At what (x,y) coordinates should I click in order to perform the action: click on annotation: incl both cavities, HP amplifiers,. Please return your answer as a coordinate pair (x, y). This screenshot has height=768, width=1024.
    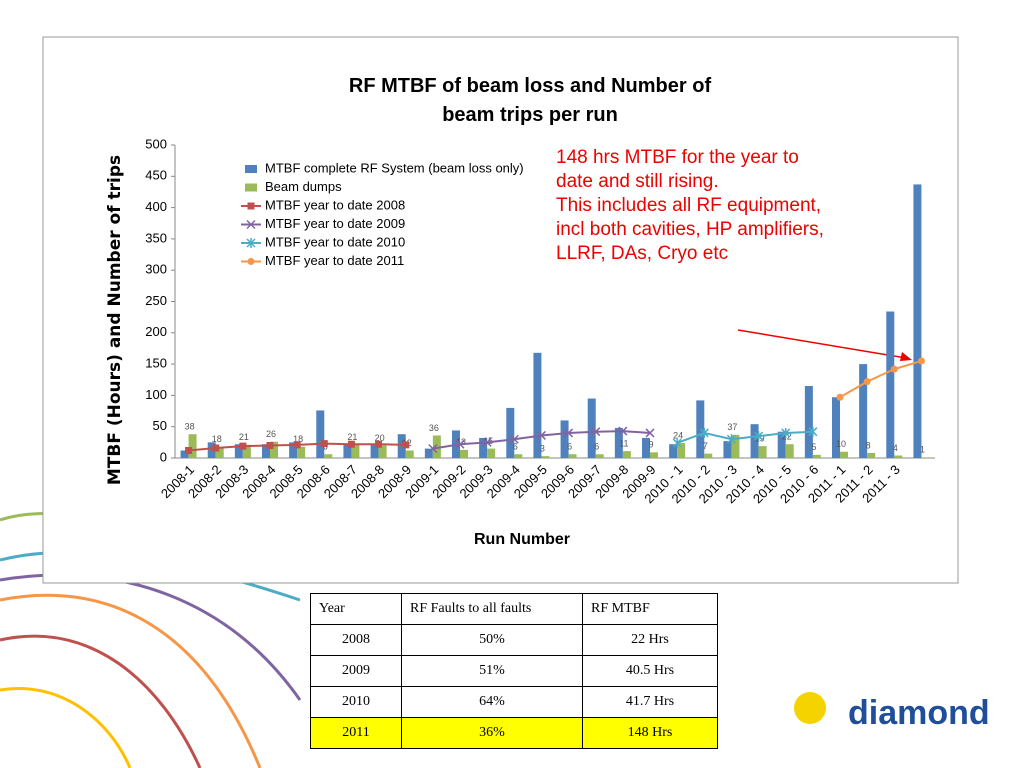
    Looking at the image, I should click on (690, 229).